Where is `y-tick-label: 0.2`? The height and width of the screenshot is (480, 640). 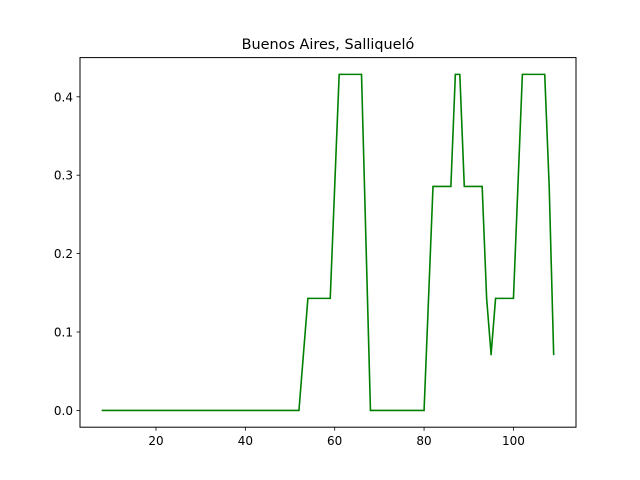
y-tick-label: 0.2 is located at coordinates (63, 254).